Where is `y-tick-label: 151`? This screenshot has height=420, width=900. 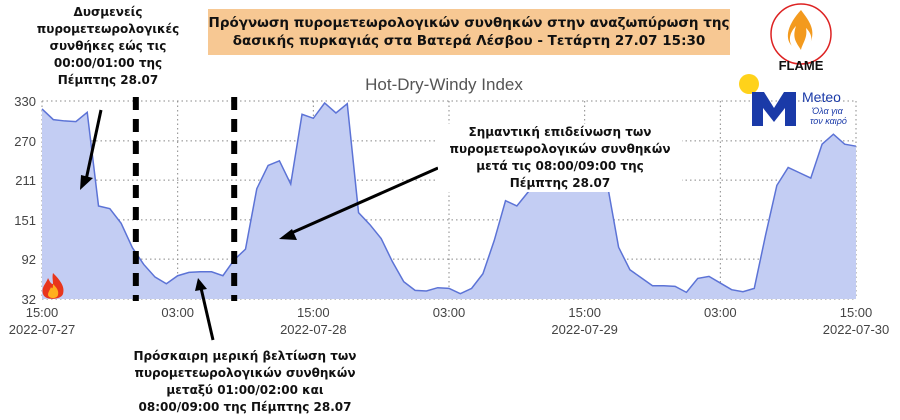 y-tick-label: 151 is located at coordinates (25, 220).